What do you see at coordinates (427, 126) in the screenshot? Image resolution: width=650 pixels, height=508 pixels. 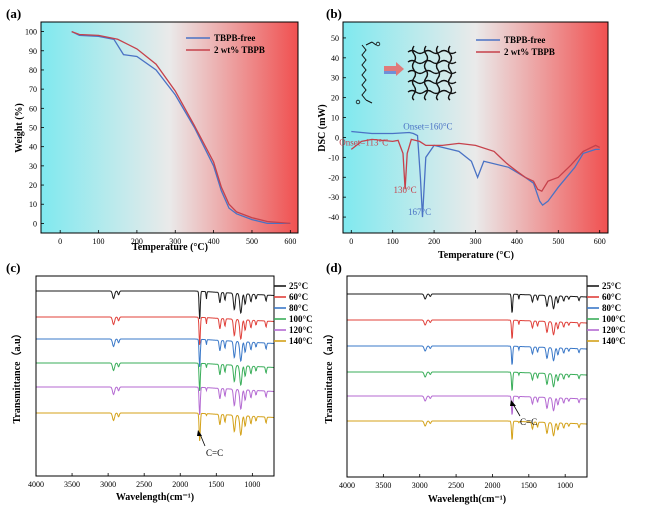 I see `annotation-label: Onset=160°C` at bounding box center [427, 126].